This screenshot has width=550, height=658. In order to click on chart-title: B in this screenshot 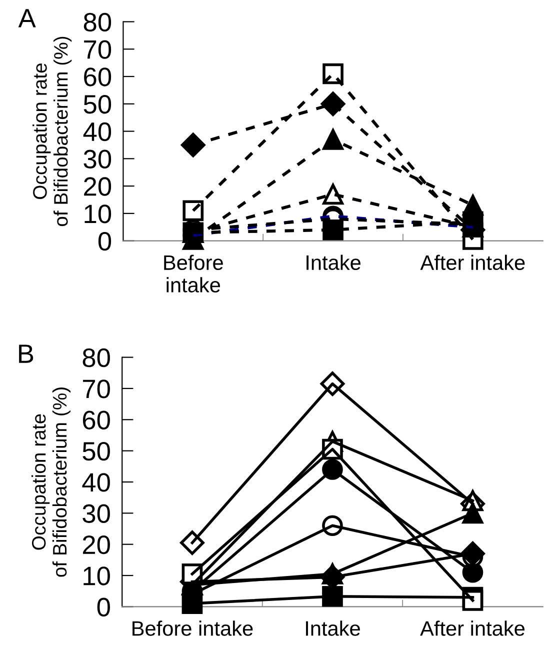, I will do `click(26, 353)`.